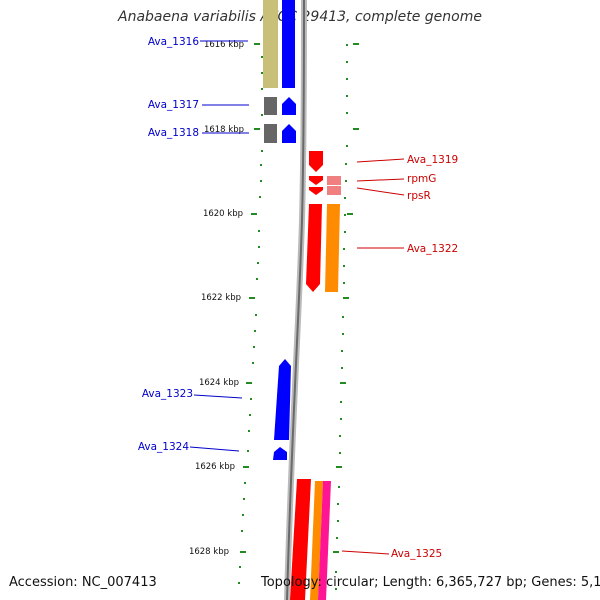 This screenshot has height=600, width=600. Describe the element at coordinates (209, 552) in the screenshot. I see `ruler-tick-label: 1628 kbp` at that location.